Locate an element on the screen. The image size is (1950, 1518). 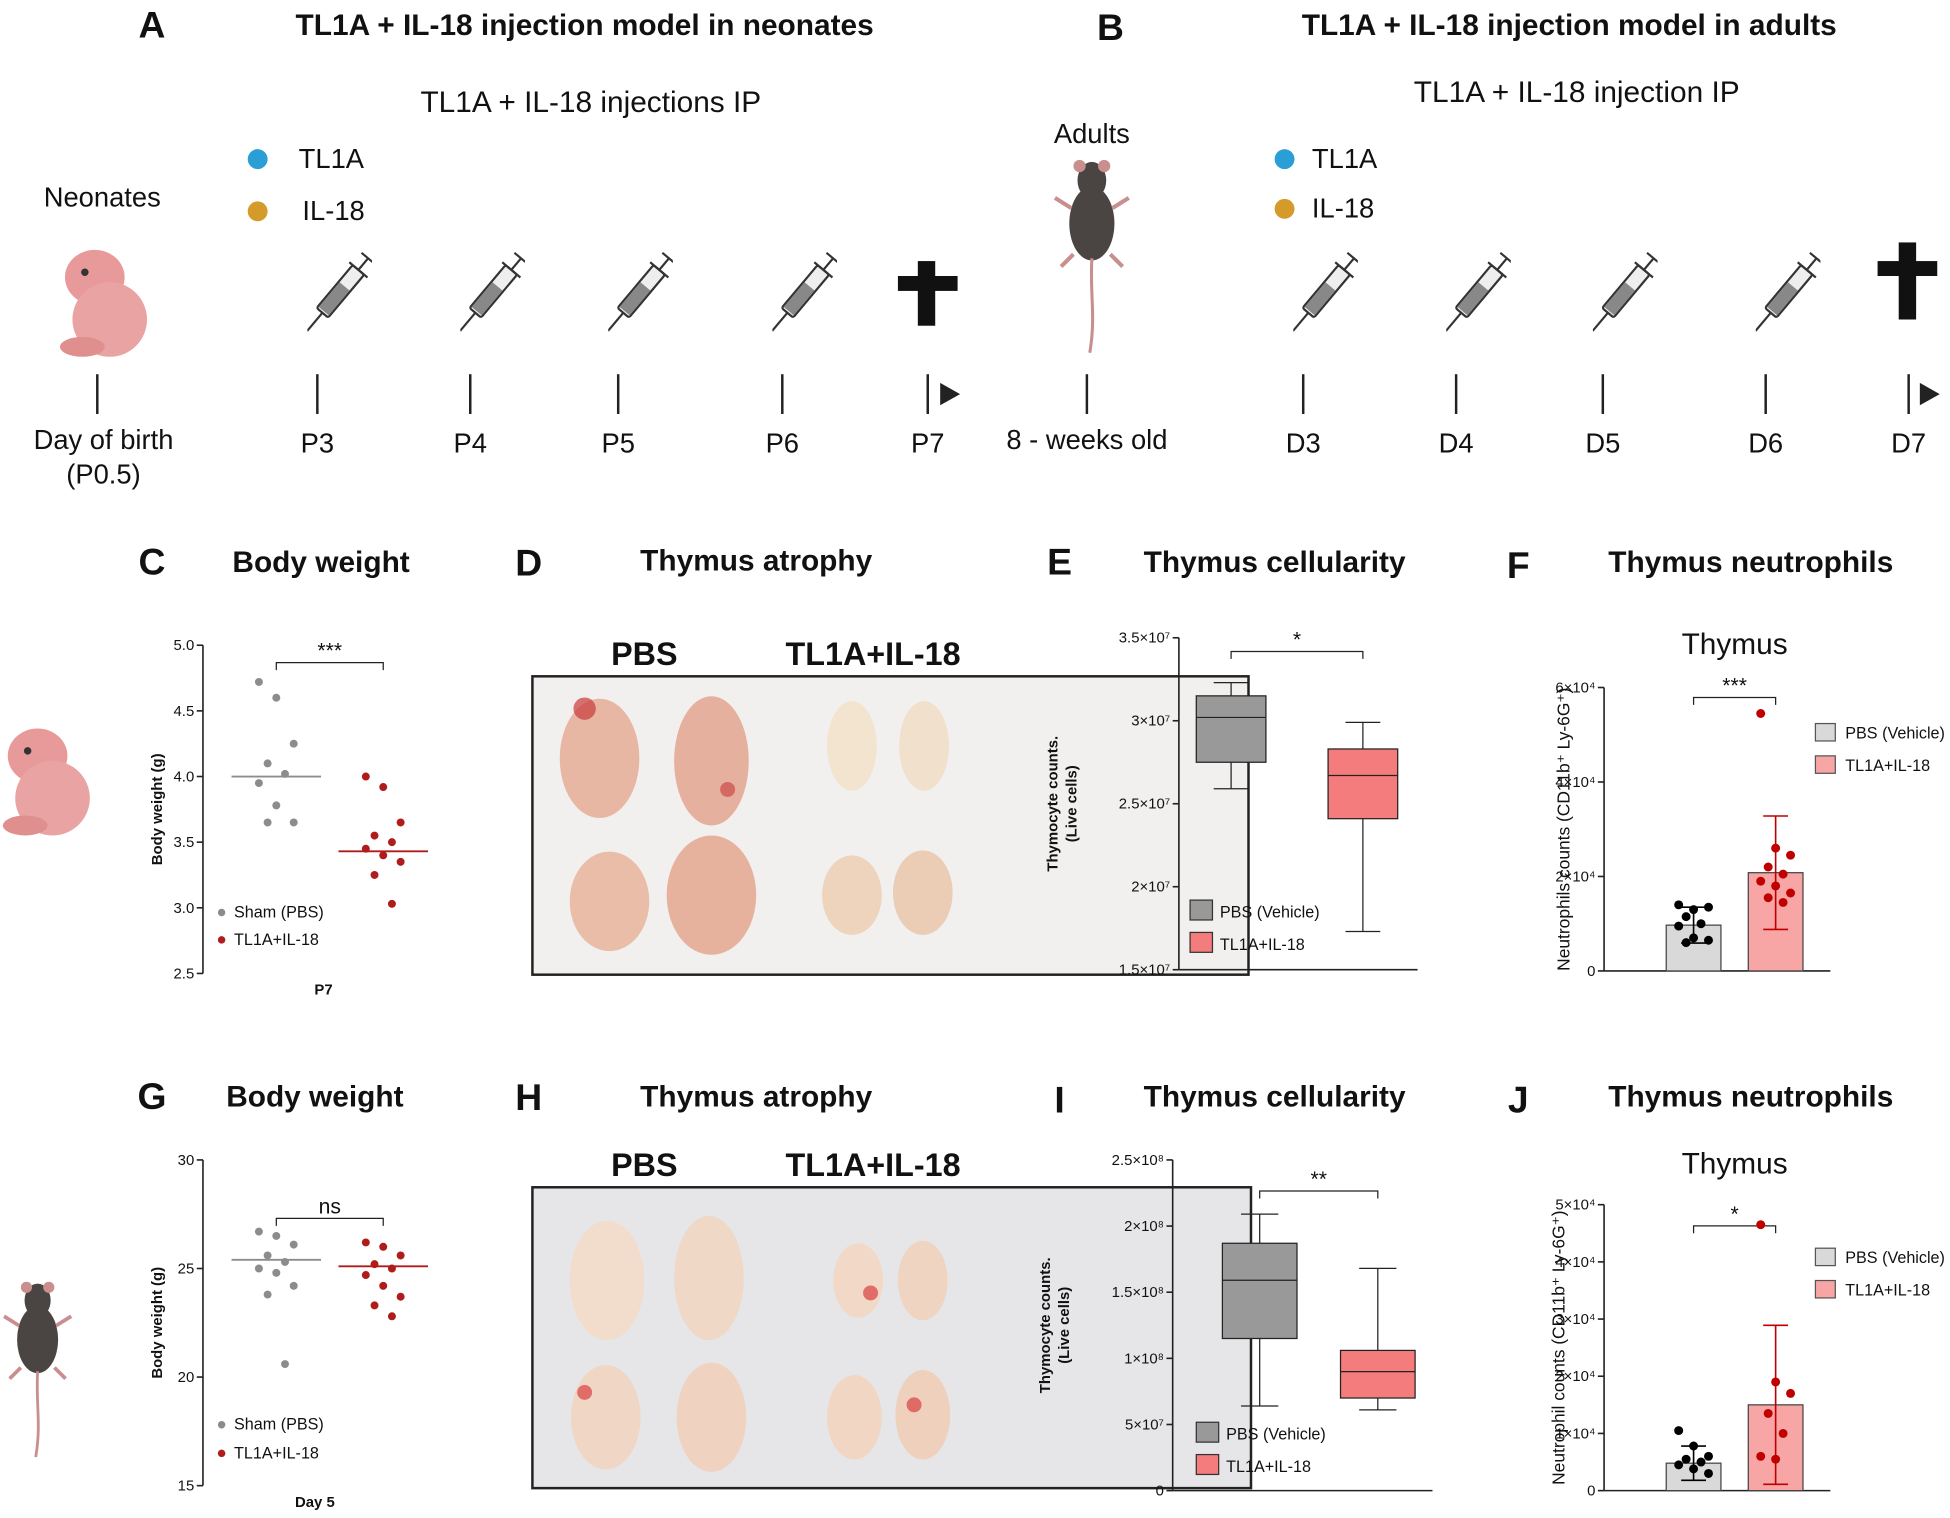
timeline-label: 8 - weeks old is located at coordinates (1086, 439).